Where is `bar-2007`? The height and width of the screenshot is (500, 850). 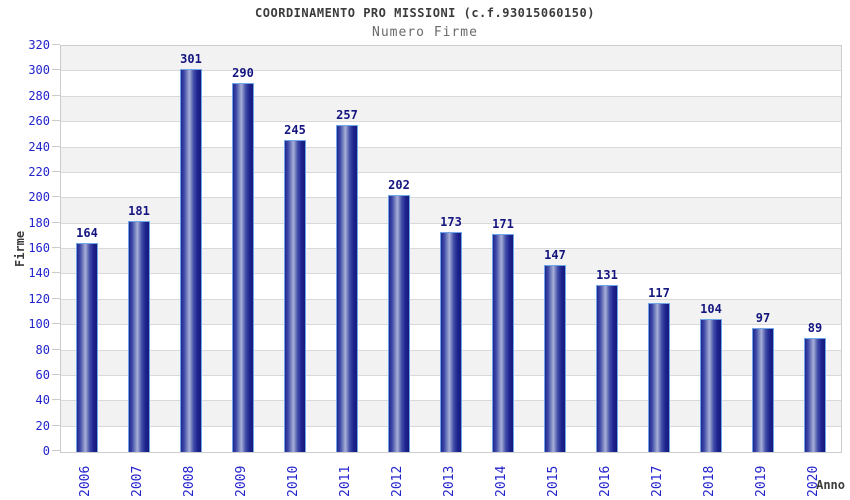
bar-2007 is located at coordinates (139, 336).